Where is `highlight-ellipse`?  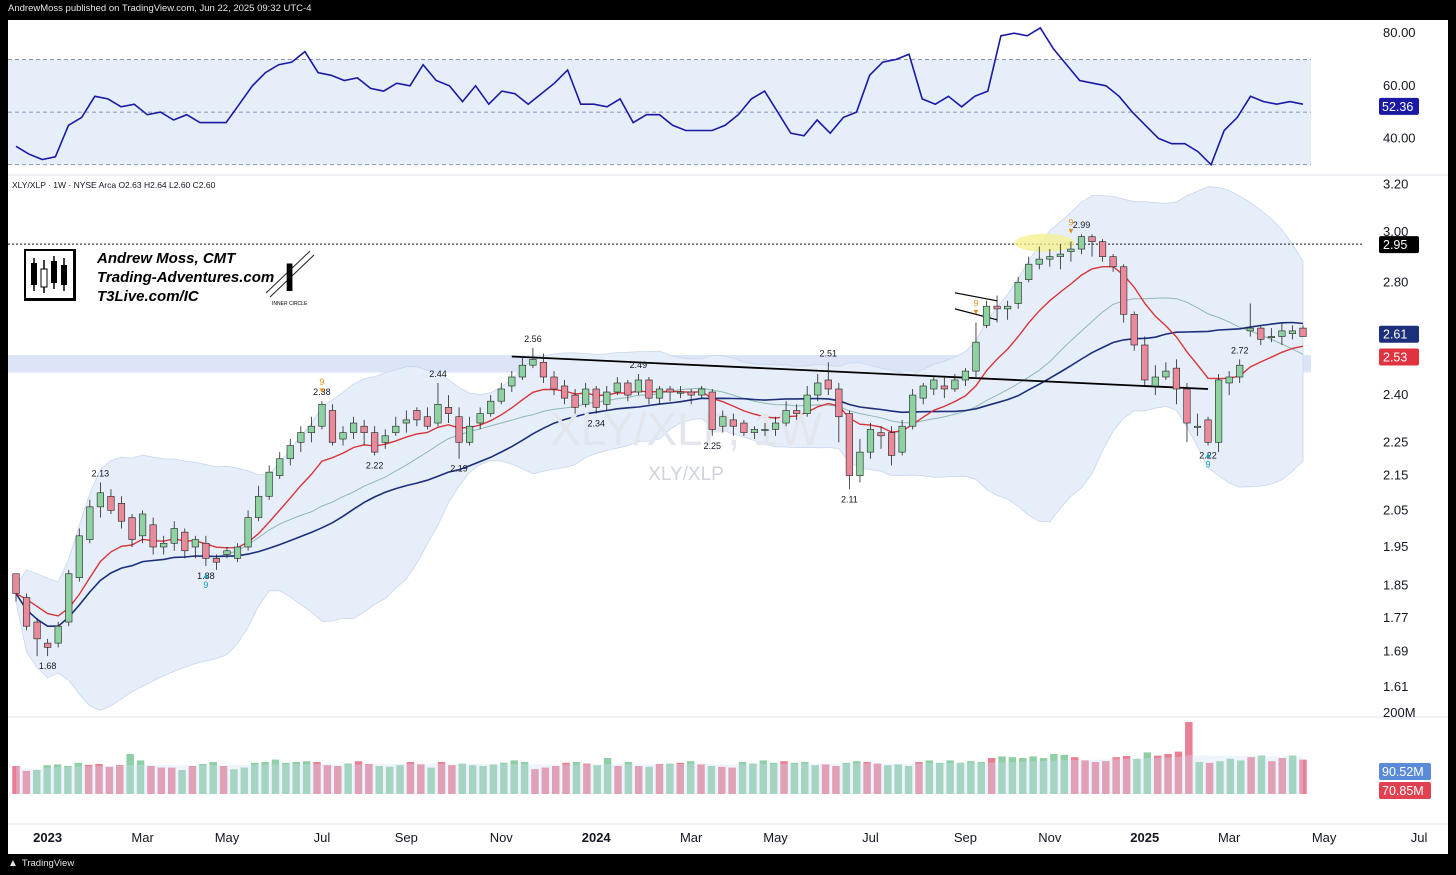
highlight-ellipse is located at coordinates (1044, 242).